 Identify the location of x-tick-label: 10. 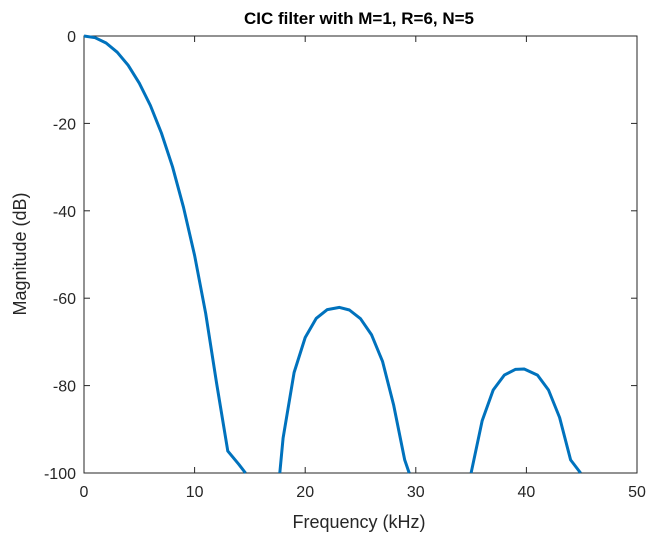
(195, 492).